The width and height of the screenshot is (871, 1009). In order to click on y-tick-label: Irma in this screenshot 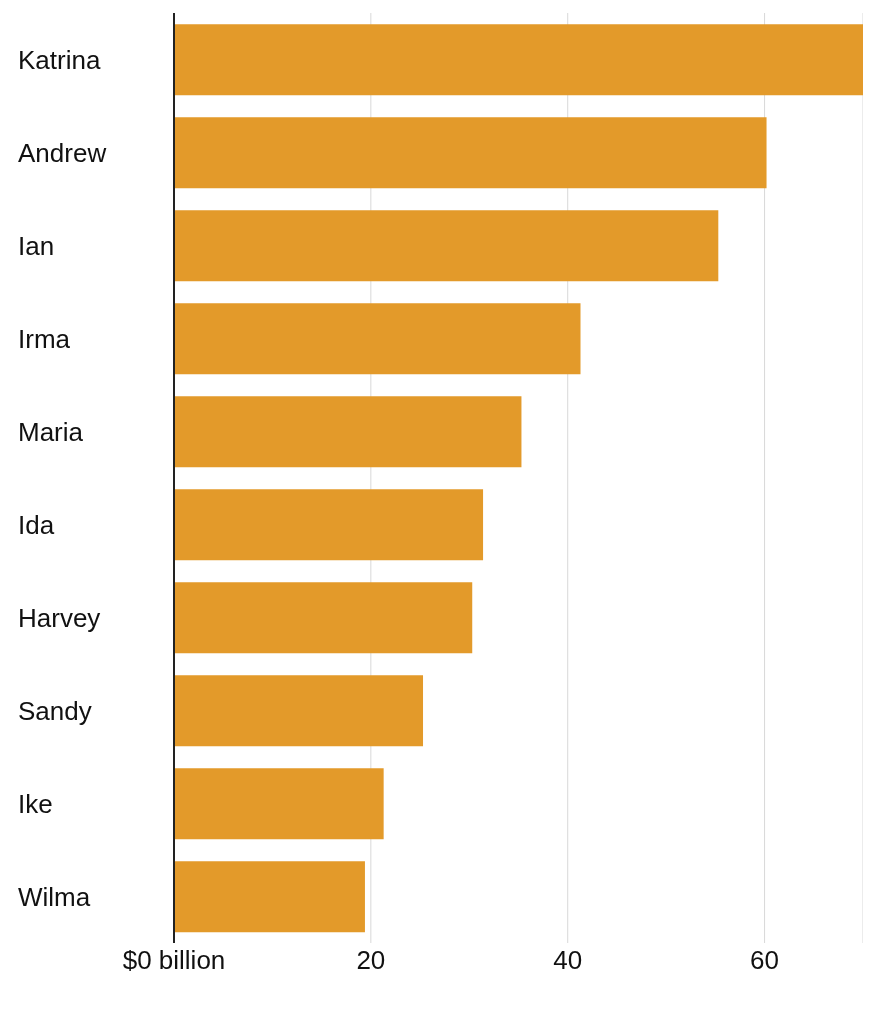, I will do `click(44, 338)`.